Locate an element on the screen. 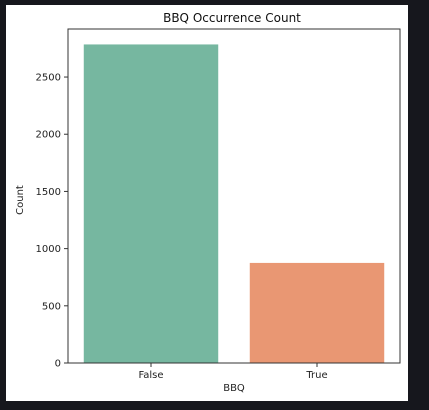  y-axis: 0 500 1000 1500 2000 2500 is located at coordinates (52, 221).